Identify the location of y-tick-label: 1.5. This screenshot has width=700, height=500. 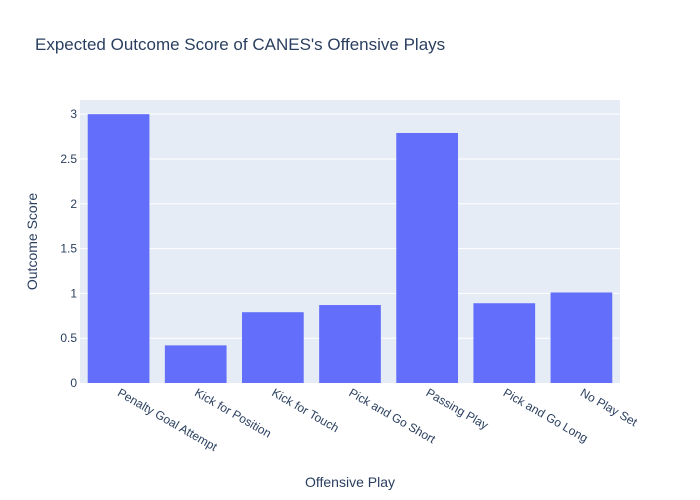
(68, 249).